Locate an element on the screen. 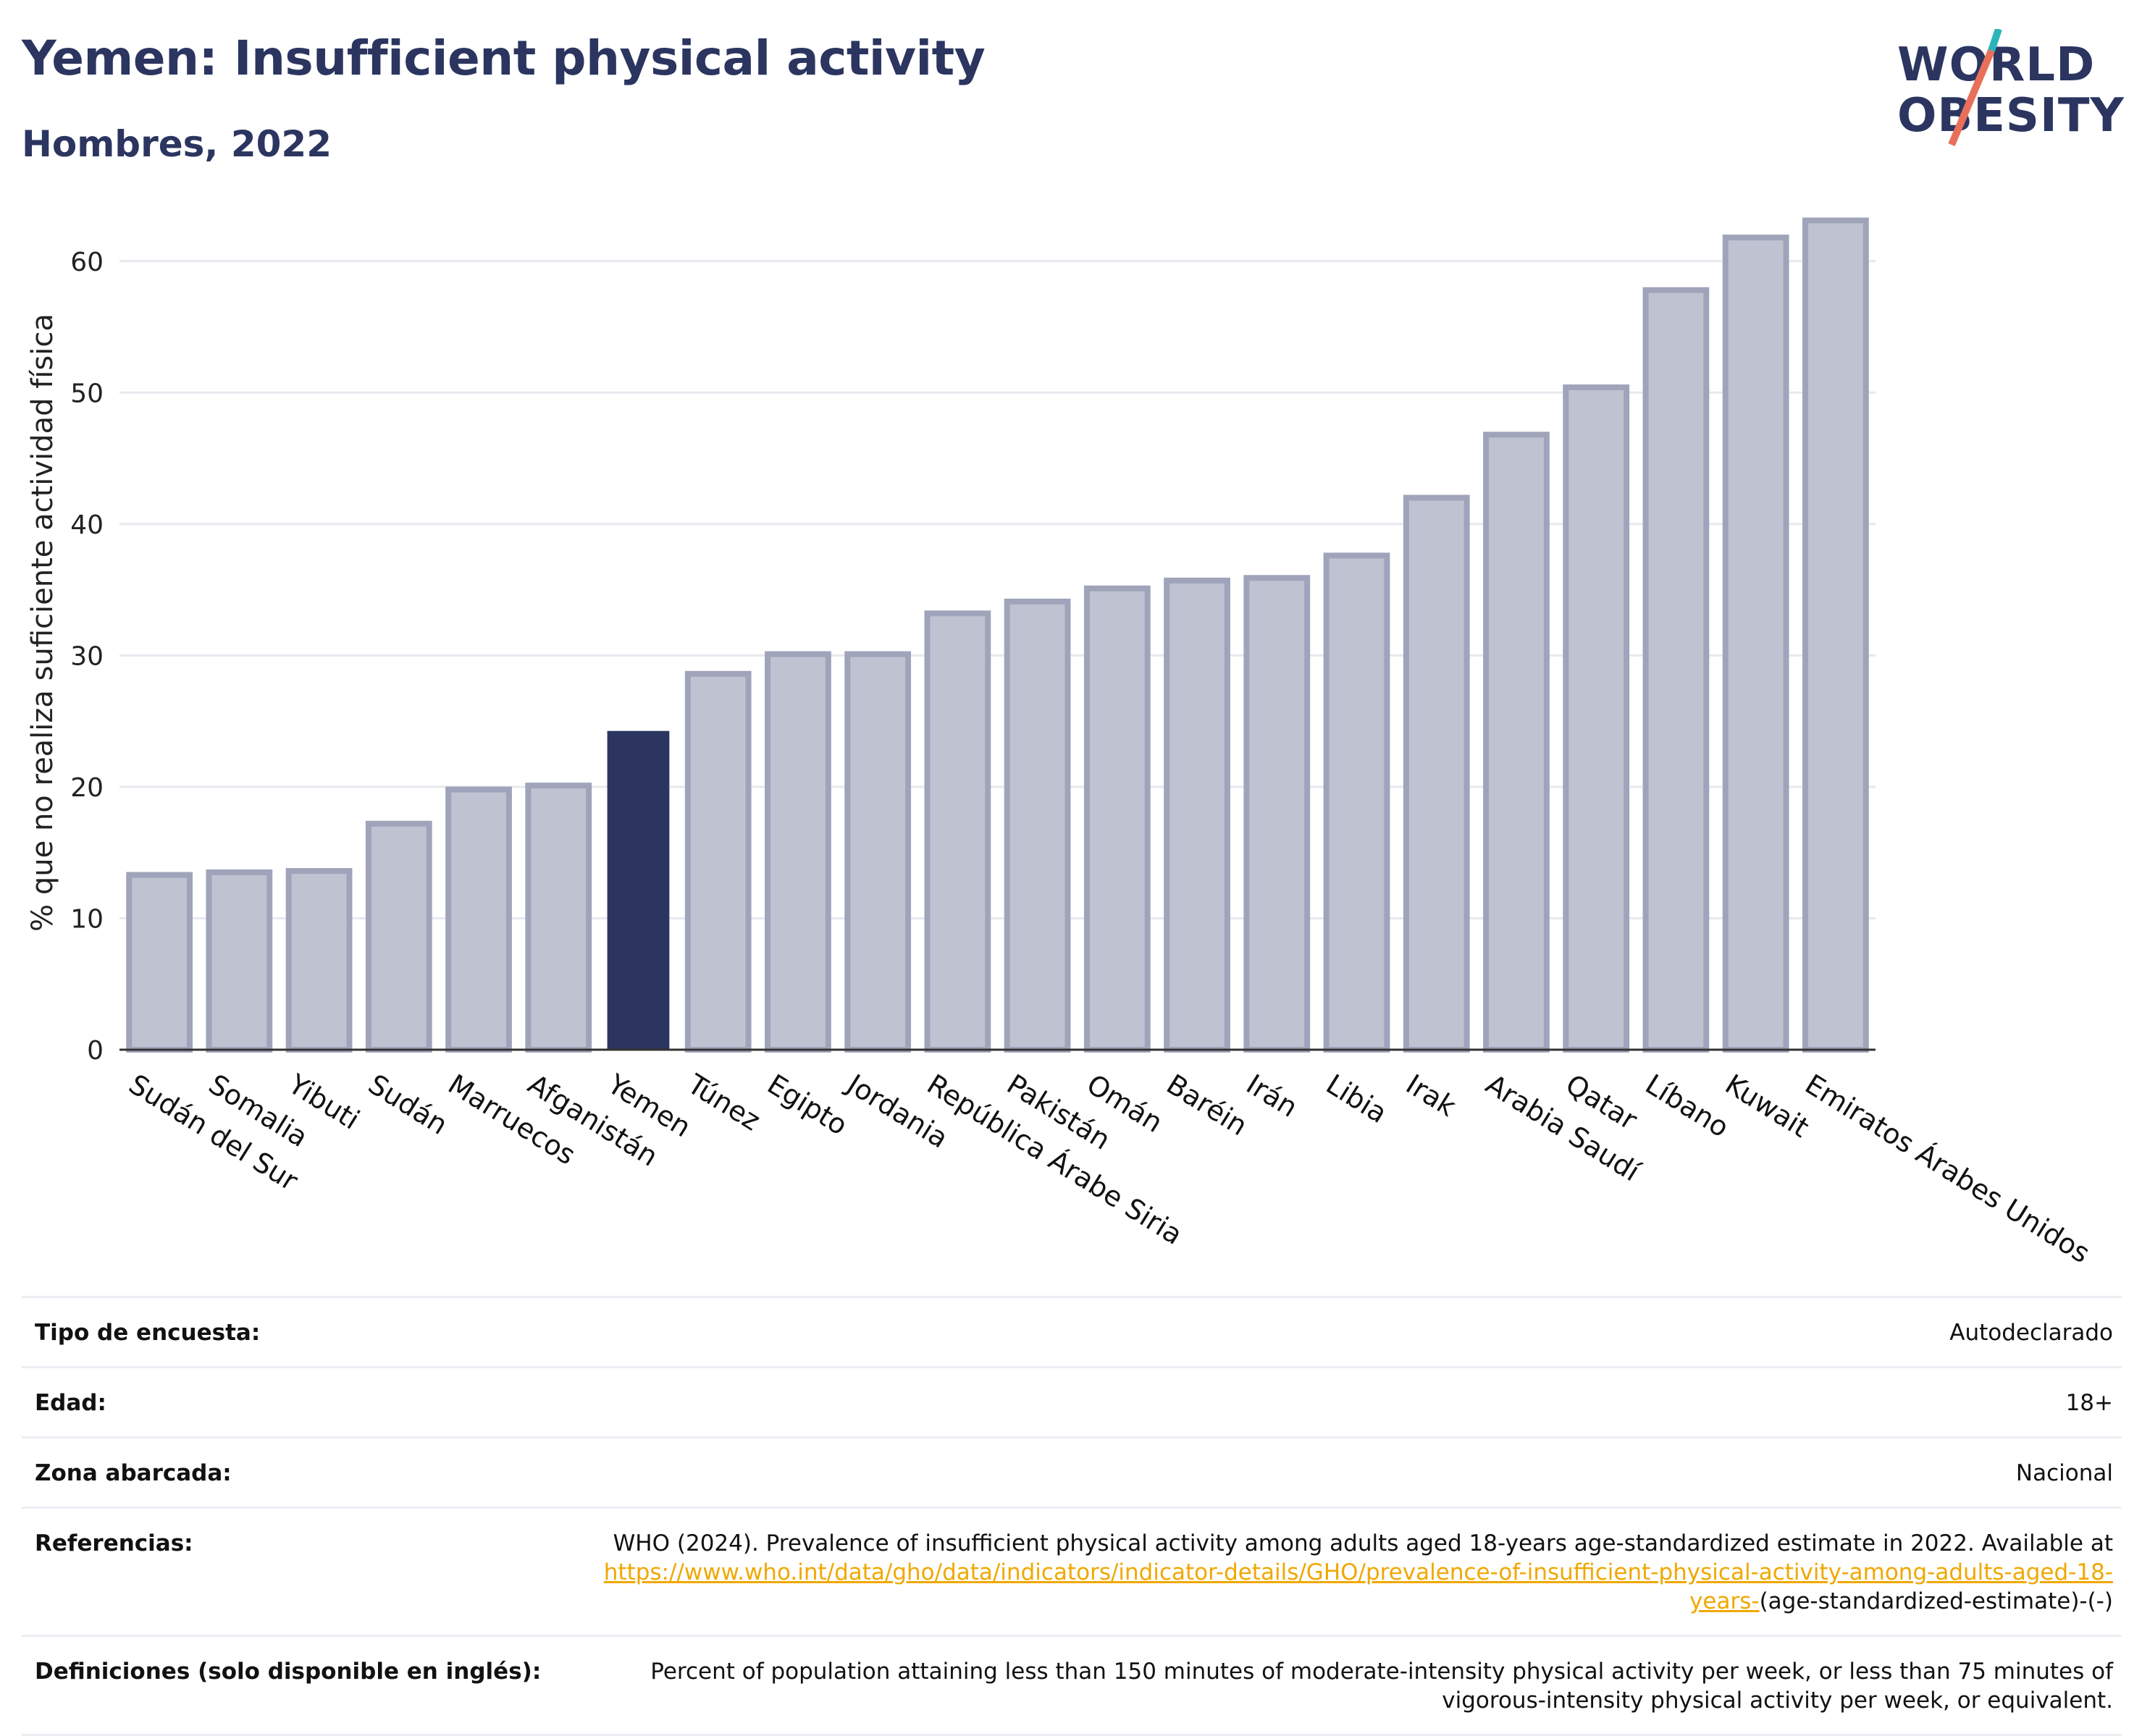 The image size is (2142, 1736). x-tick-label: Egipto is located at coordinates (808, 1104).